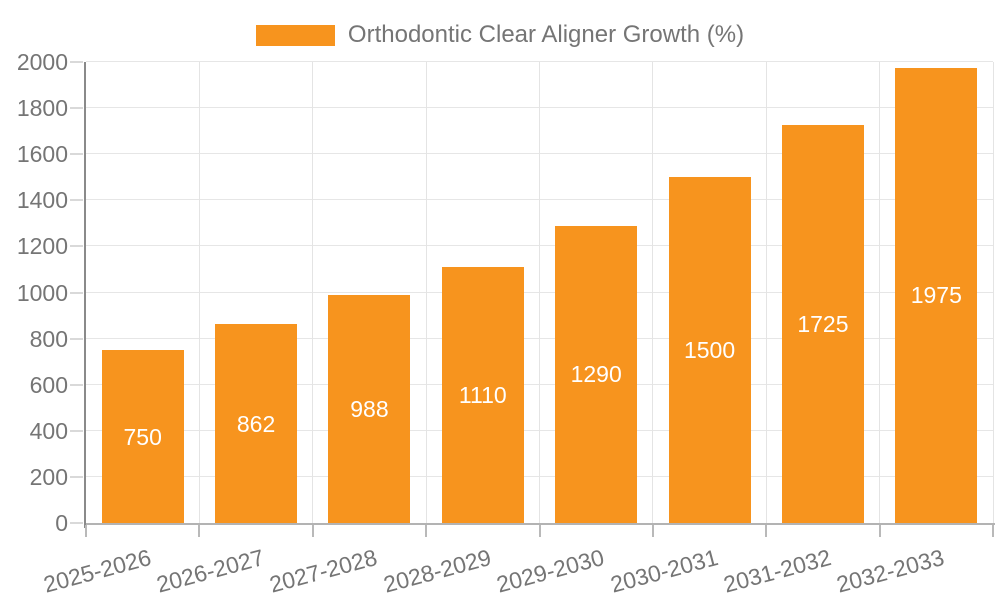 The width and height of the screenshot is (1000, 600). Describe the element at coordinates (540, 524) in the screenshot. I see `x-axis-line` at that location.